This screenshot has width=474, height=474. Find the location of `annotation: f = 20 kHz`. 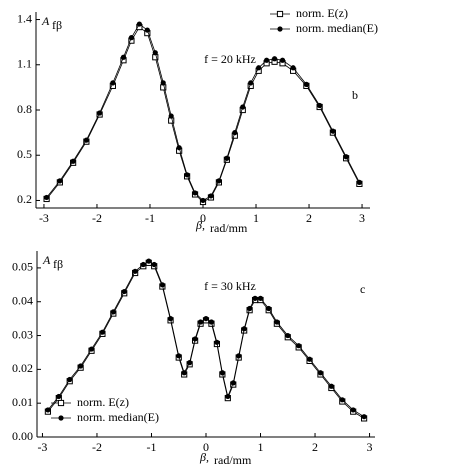

annotation: f = 20 kHz is located at coordinates (230, 59).